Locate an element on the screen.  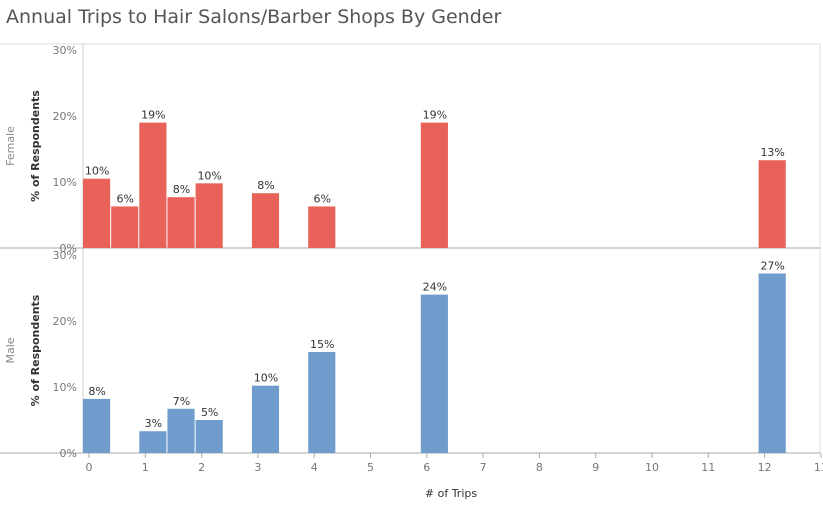
male-panel-label: Male is located at coordinates (10, 350).